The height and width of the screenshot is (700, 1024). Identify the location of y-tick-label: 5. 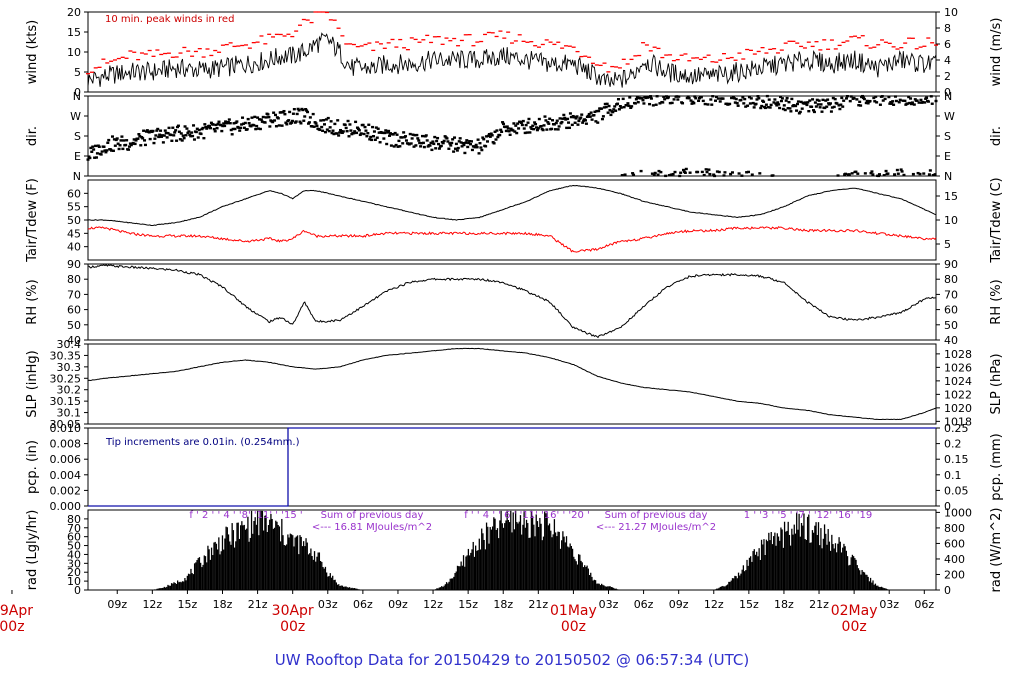
(77, 72).